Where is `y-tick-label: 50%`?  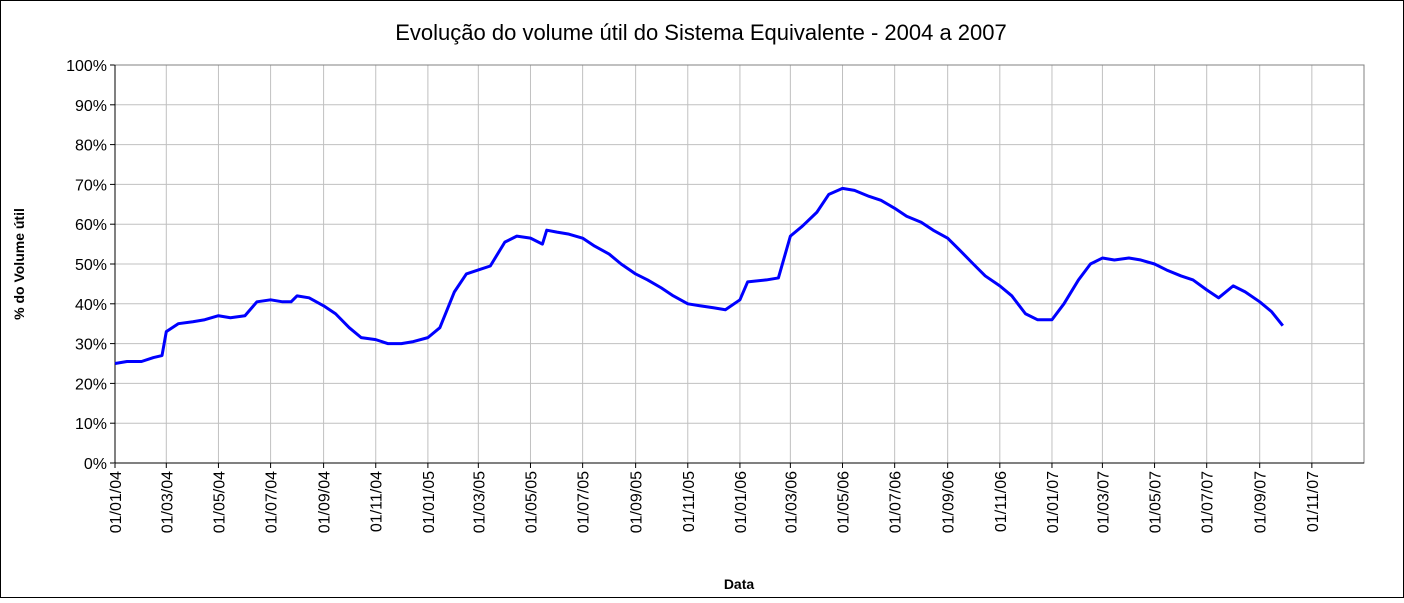 y-tick-label: 50% is located at coordinates (91, 265).